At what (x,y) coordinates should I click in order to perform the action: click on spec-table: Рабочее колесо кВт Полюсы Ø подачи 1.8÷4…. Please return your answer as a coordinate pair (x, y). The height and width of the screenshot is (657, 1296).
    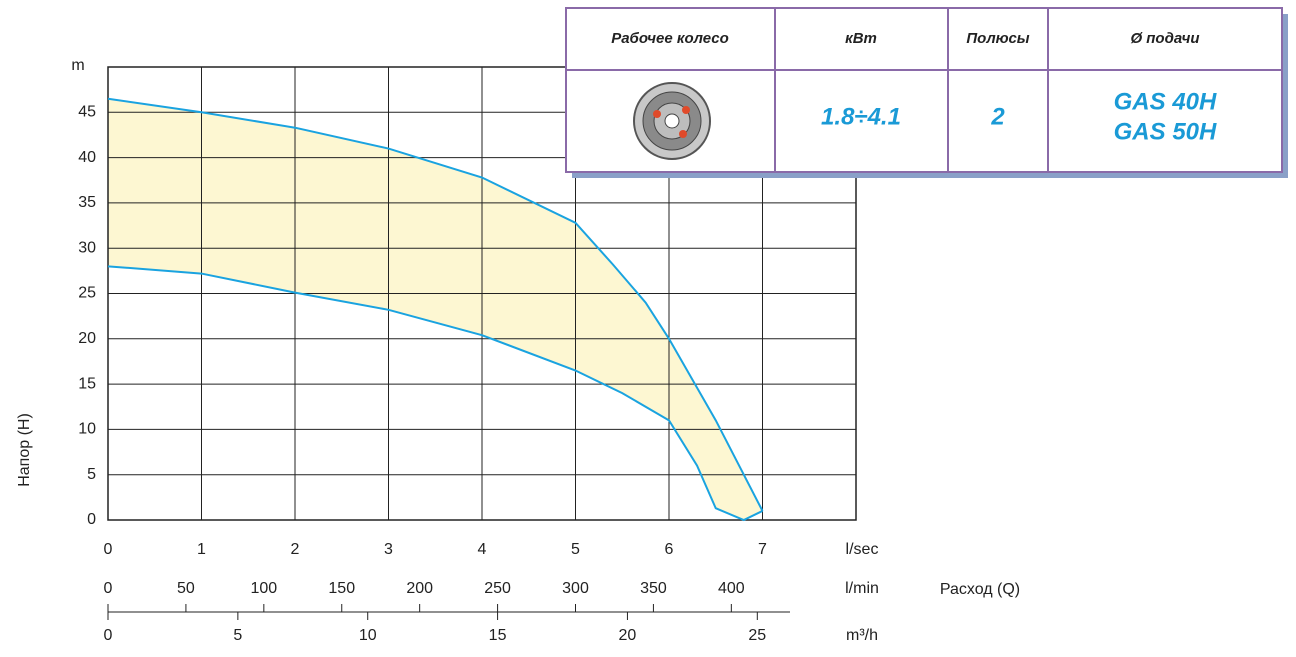
    Looking at the image, I should click on (926, 92).